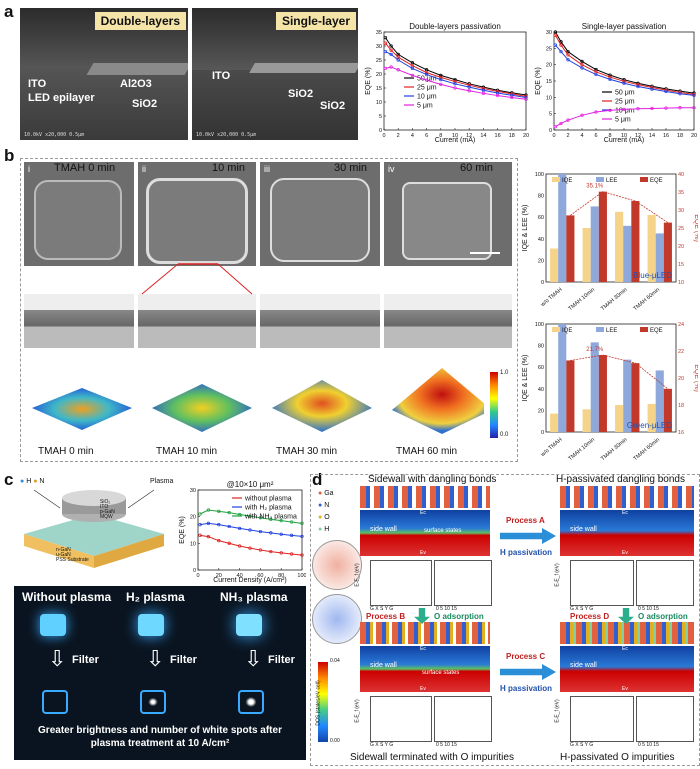 This screenshot has height=769, width=700. I want to click on layer-1: ITO, so click(104, 507).